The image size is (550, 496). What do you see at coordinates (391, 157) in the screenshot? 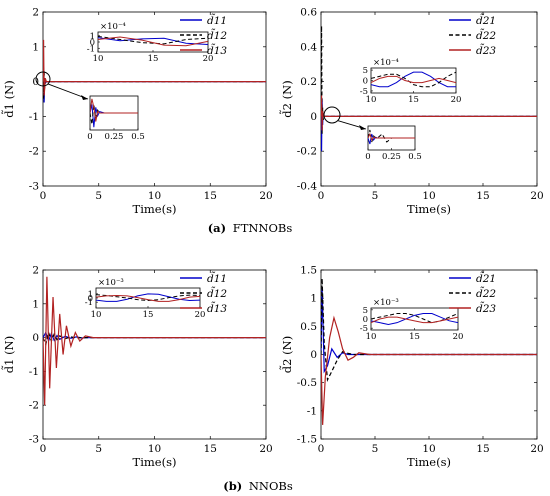
I see `inset-x-tick-label: 0.25` at bounding box center [391, 157].